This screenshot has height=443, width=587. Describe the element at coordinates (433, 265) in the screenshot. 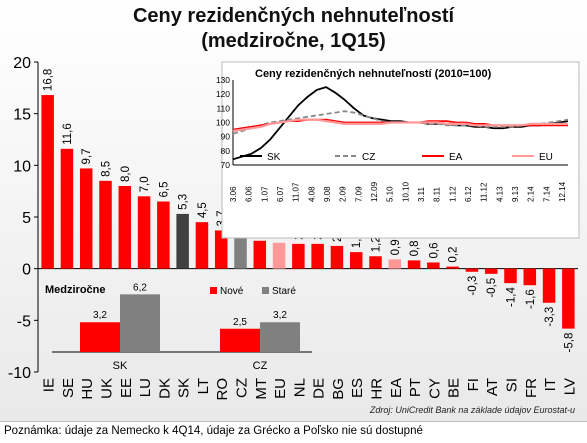

I see `bar-cy` at that location.